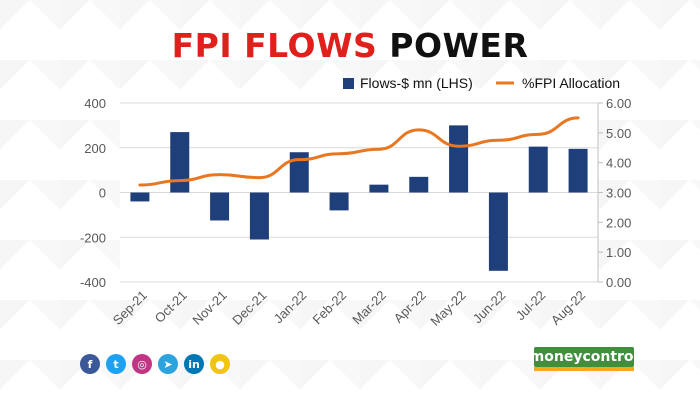 This screenshot has width=700, height=400. What do you see at coordinates (209, 308) in the screenshot?
I see `x-axis-tick-label: Nov-21` at bounding box center [209, 308].